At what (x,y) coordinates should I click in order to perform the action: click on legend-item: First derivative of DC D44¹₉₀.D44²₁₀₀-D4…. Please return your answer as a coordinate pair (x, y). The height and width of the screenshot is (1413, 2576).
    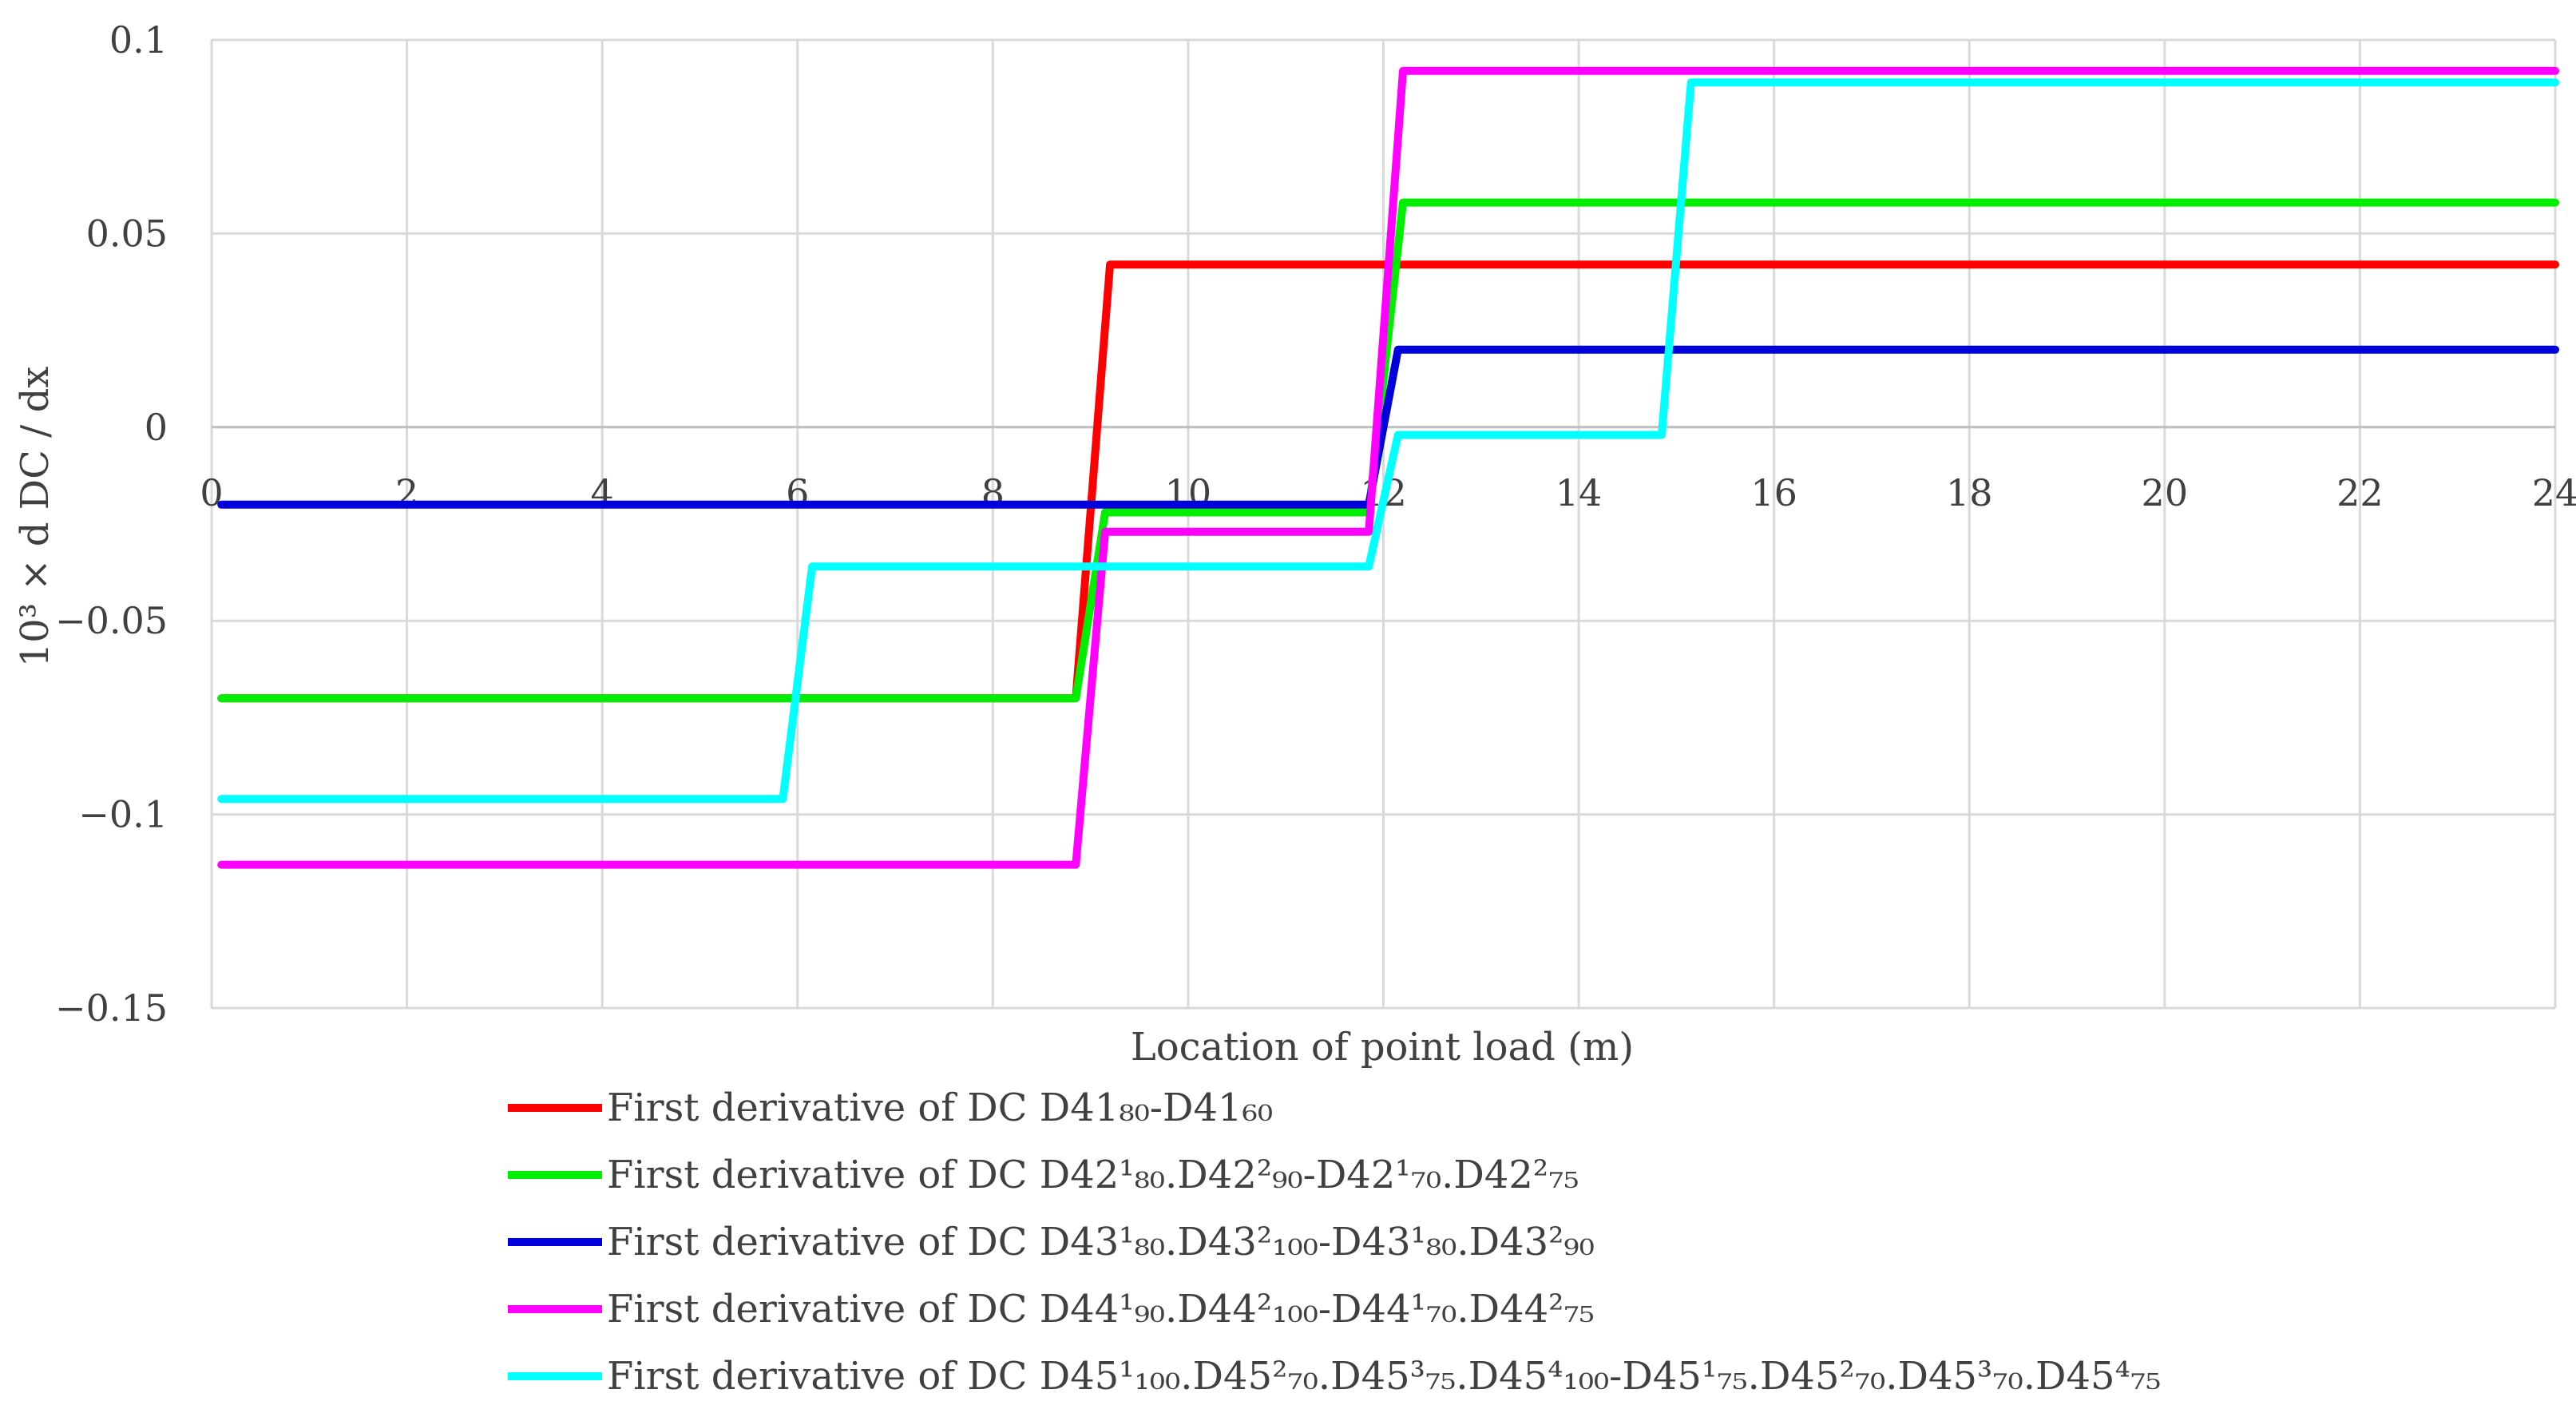
    Looking at the image, I should click on (1334, 1310).